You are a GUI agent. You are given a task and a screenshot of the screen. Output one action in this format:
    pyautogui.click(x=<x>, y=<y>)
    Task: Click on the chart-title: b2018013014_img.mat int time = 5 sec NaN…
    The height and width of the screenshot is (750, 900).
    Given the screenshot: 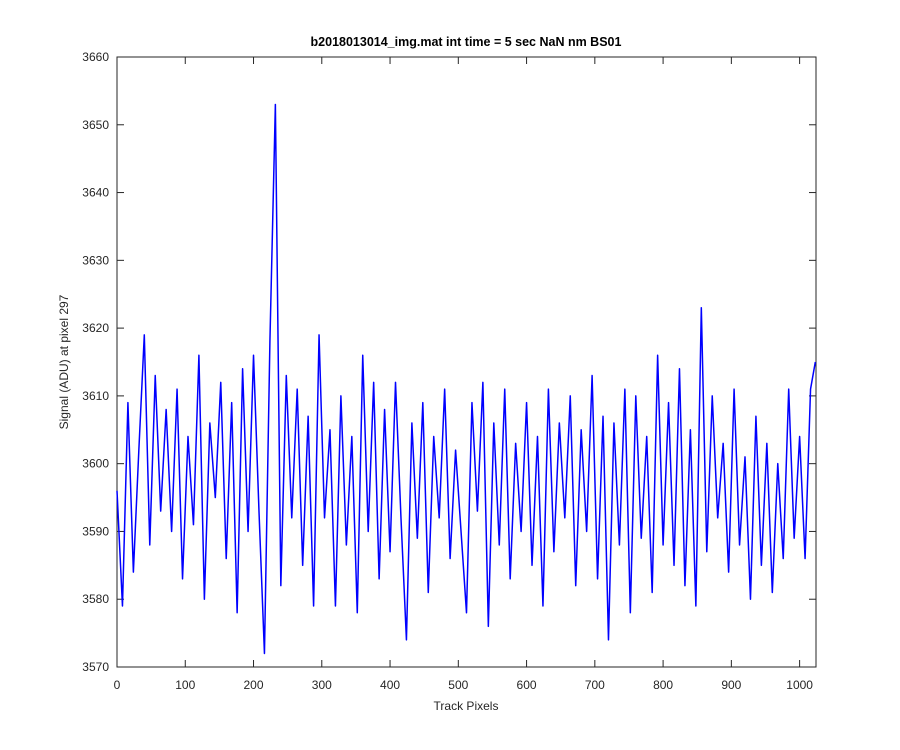 What is the action you would take?
    pyautogui.click(x=466, y=42)
    